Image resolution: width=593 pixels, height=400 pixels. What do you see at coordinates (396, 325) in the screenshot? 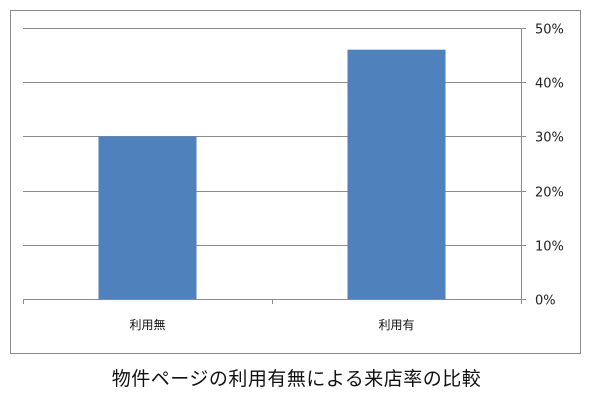
I see `x-tick-label-1: 利用有` at bounding box center [396, 325].